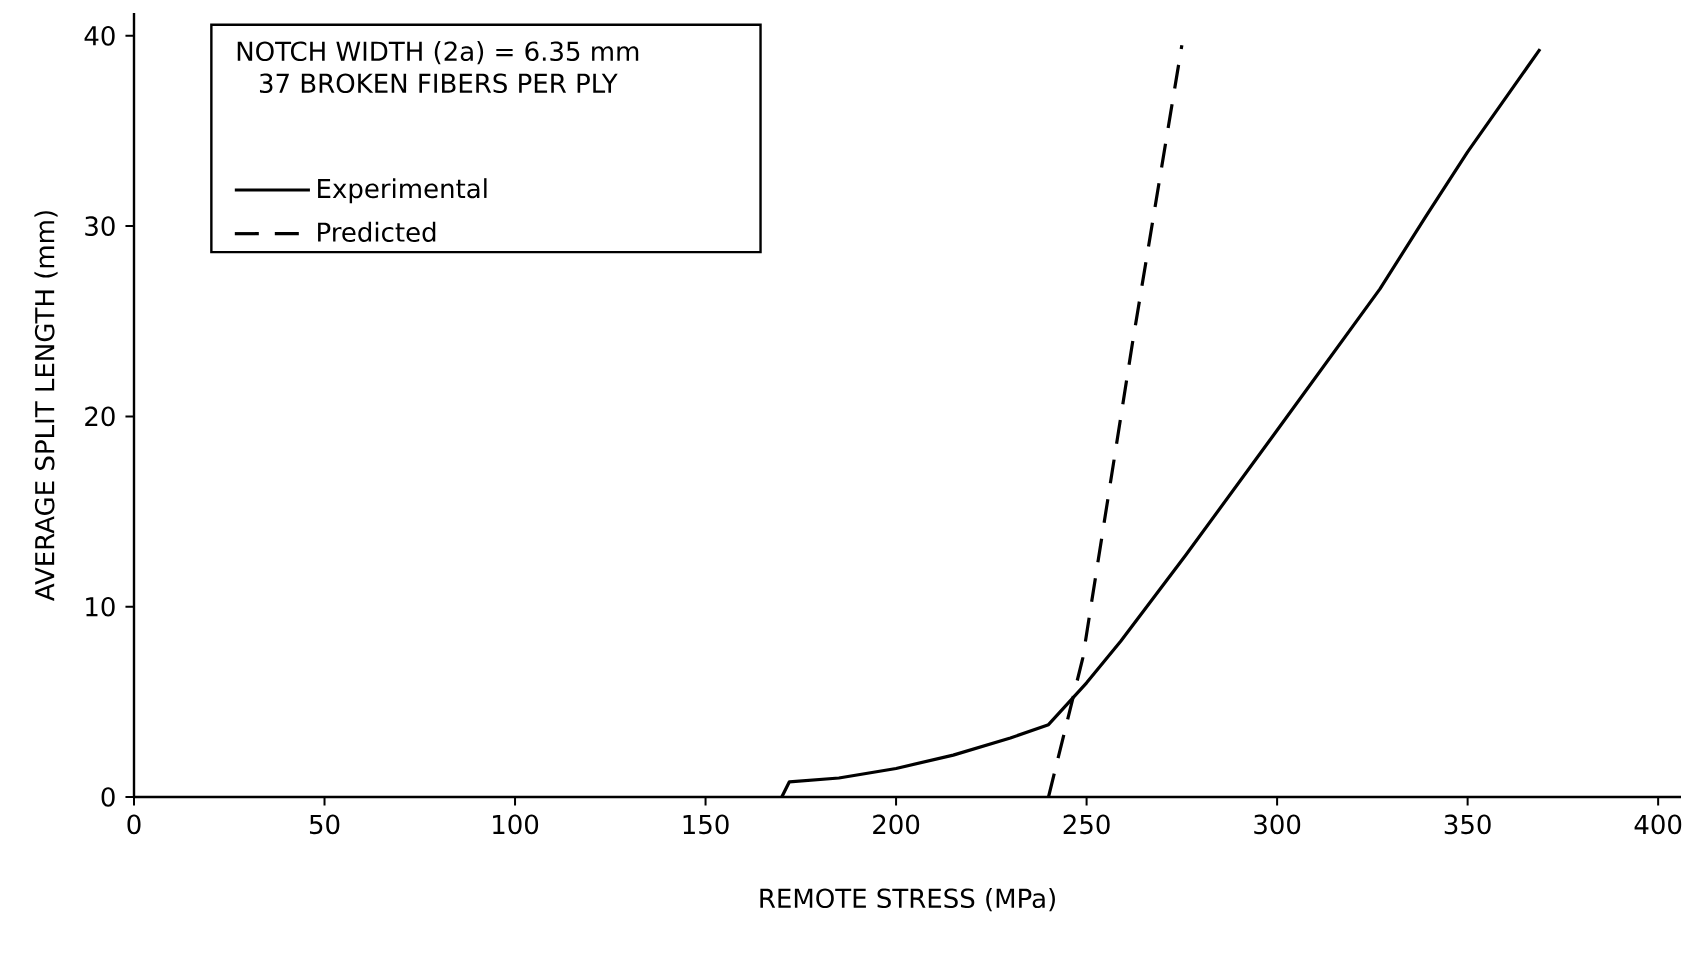  Describe the element at coordinates (438, 52) in the screenshot. I see `annotation: NOTCH WIDTH (2a) = 6.35 mm` at that location.